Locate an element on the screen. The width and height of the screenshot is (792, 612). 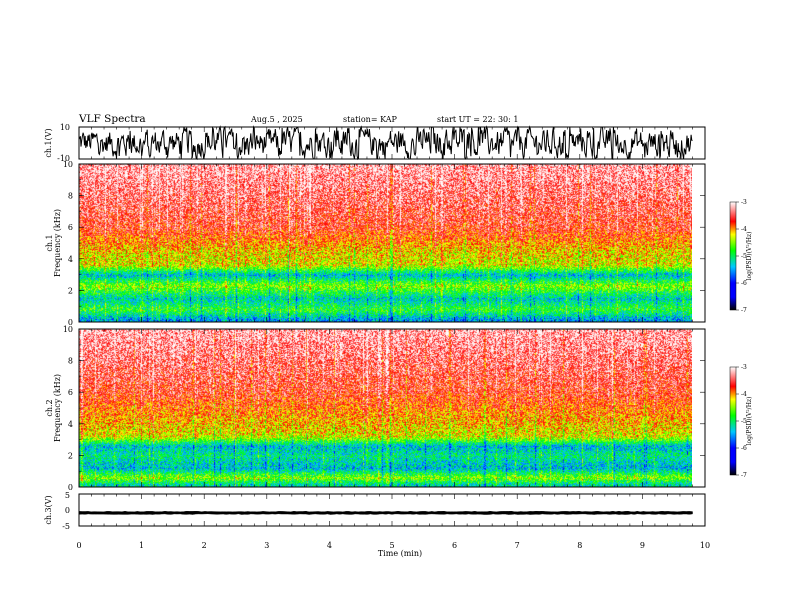
start-ut-label: start UT = 22: 30: 1 is located at coordinates (477, 119).